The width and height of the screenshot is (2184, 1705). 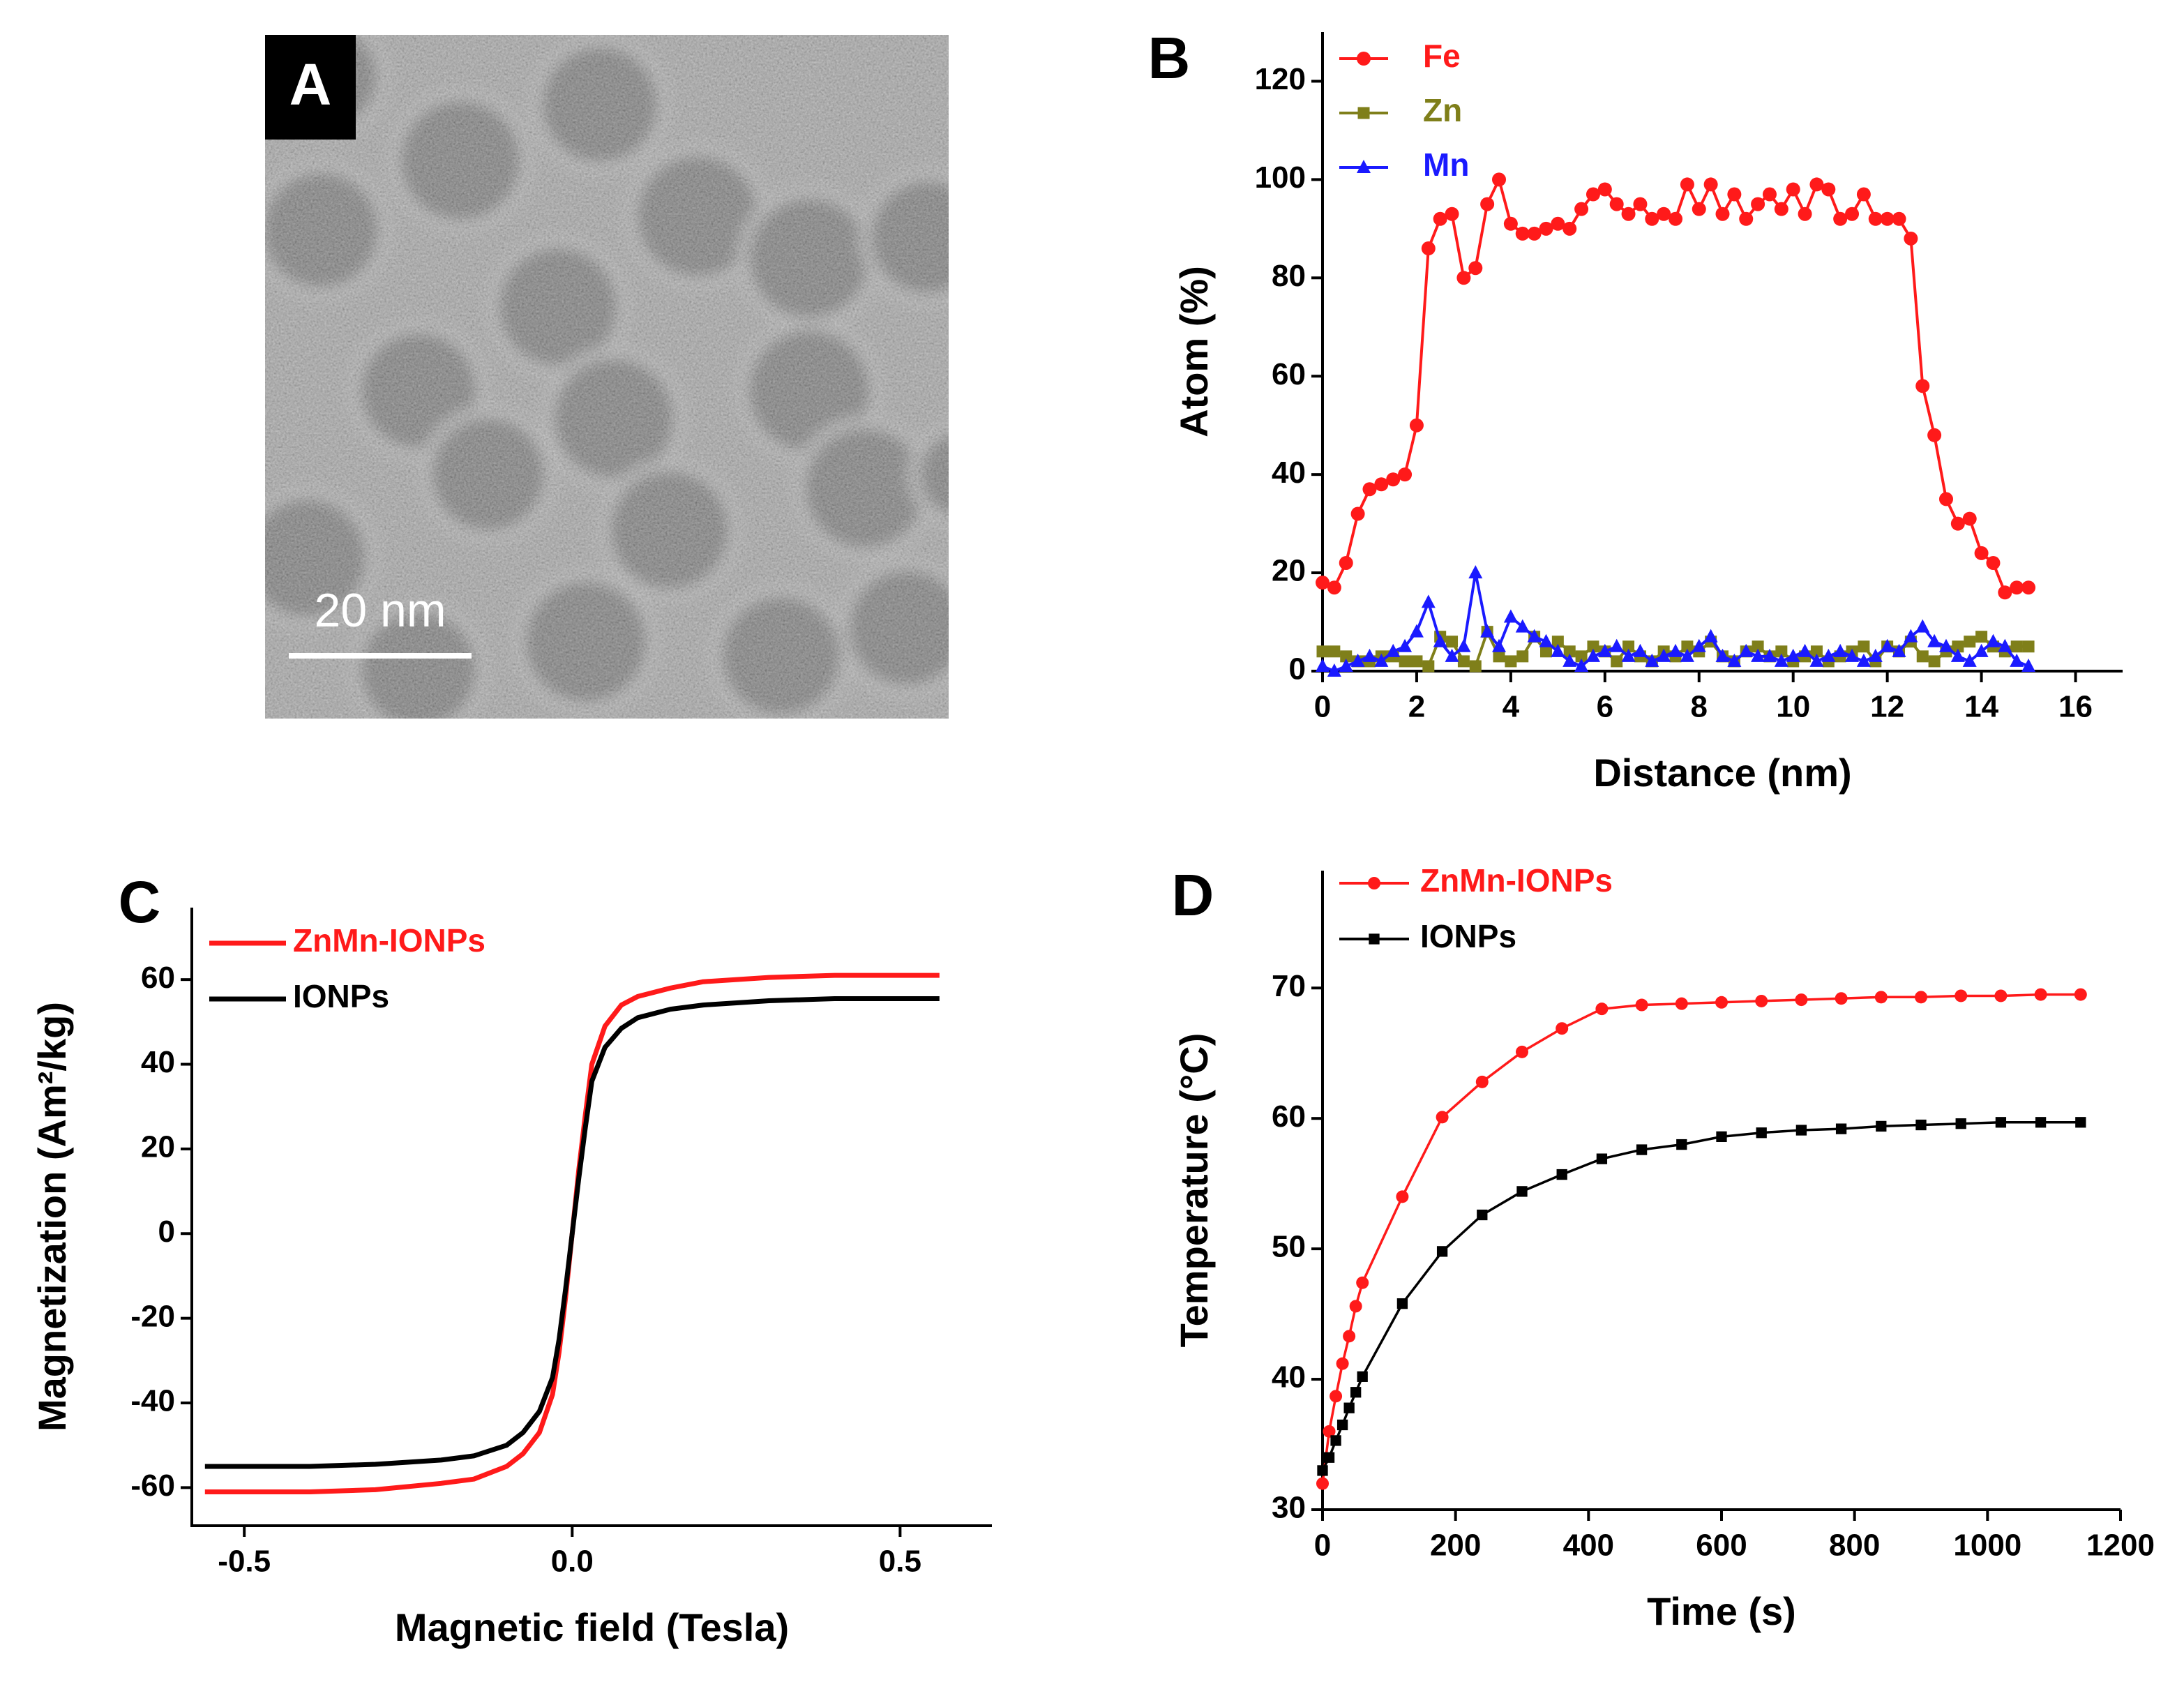 I want to click on y-axis-title: Atom (%), so click(x=1194, y=351).